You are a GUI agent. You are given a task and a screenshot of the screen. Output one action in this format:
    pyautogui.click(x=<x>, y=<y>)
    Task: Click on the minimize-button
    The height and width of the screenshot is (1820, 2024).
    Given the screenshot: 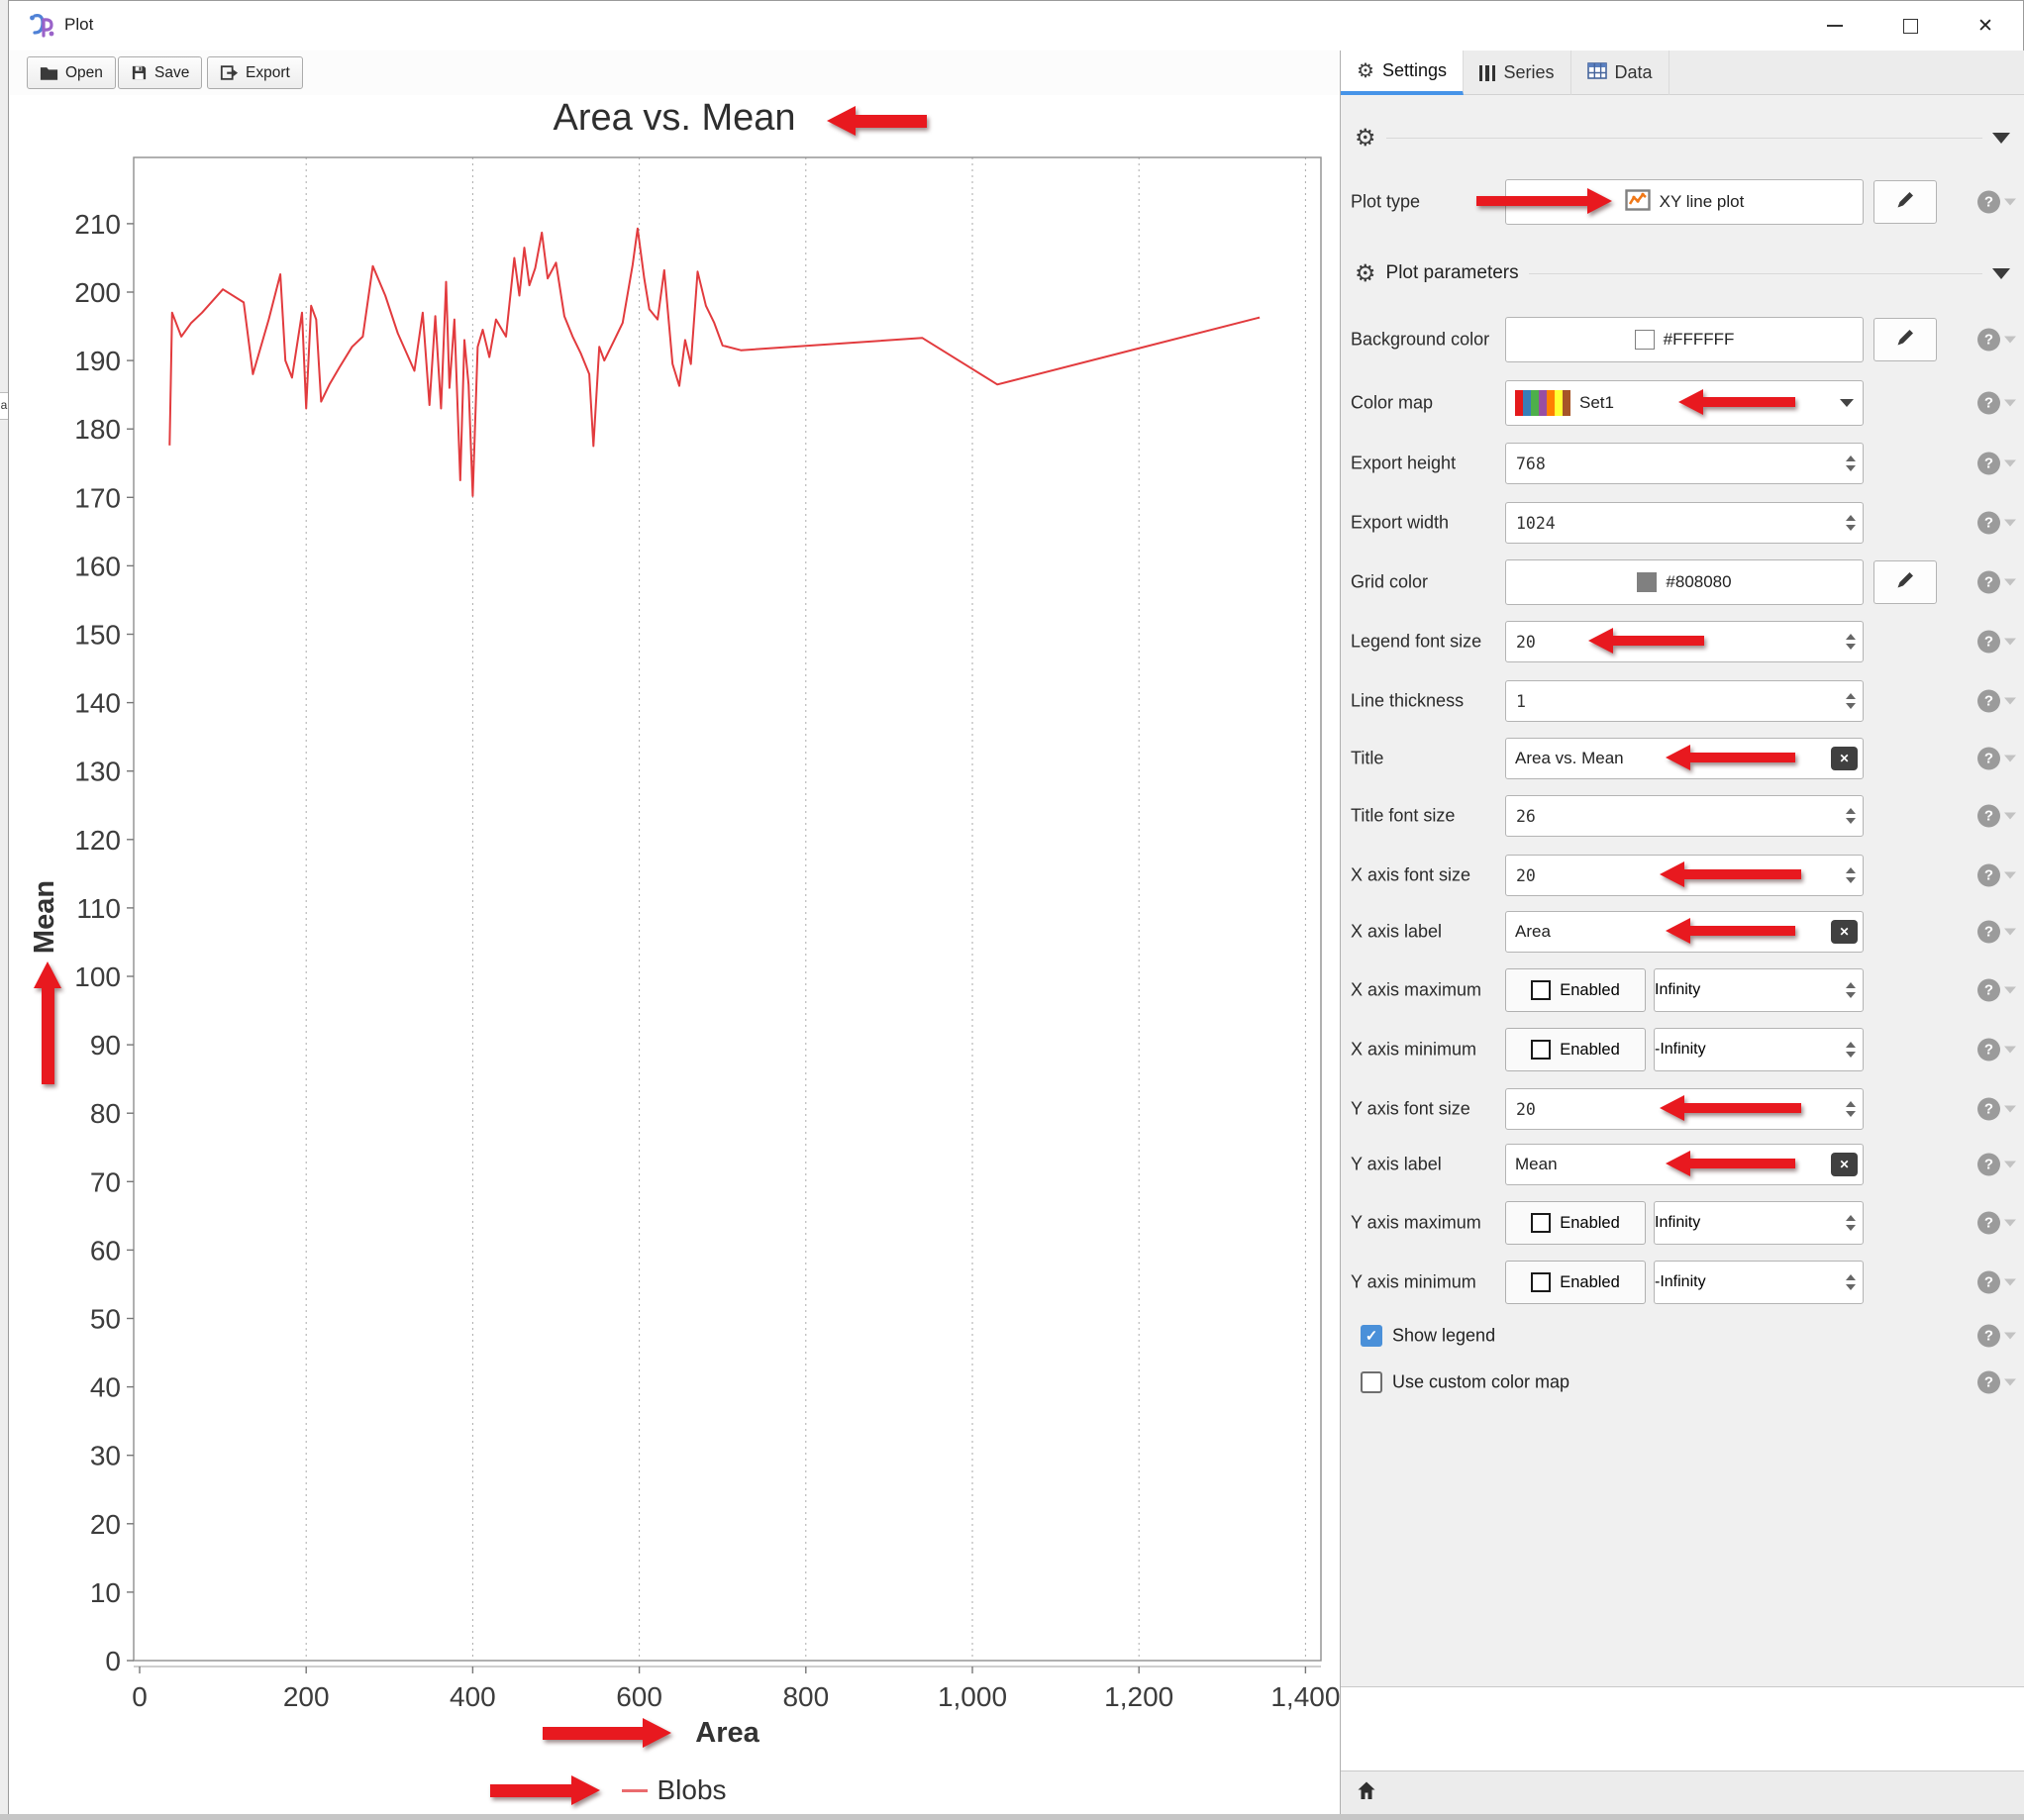 What is the action you would take?
    pyautogui.click(x=1834, y=26)
    